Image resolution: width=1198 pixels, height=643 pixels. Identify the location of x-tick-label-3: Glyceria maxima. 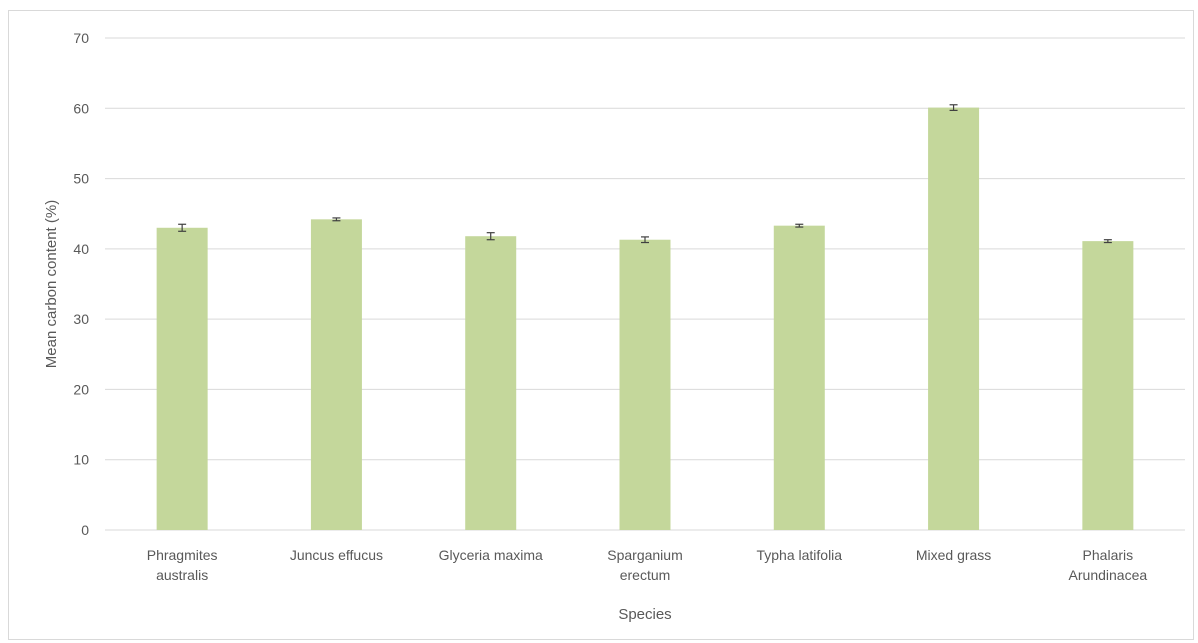
(491, 555).